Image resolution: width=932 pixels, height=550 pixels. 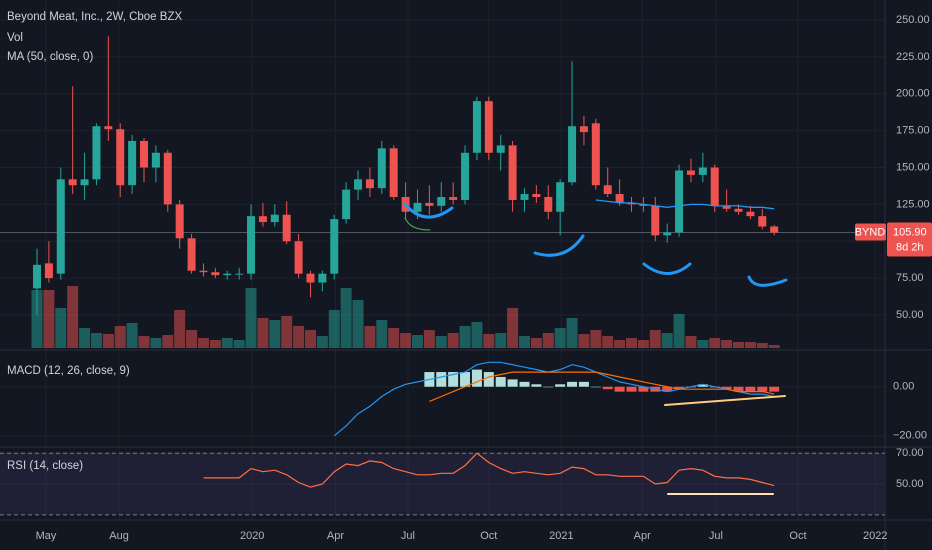 What do you see at coordinates (893, 239) in the screenshot?
I see `price-tag: BYND 105.90 8d 2h` at bounding box center [893, 239].